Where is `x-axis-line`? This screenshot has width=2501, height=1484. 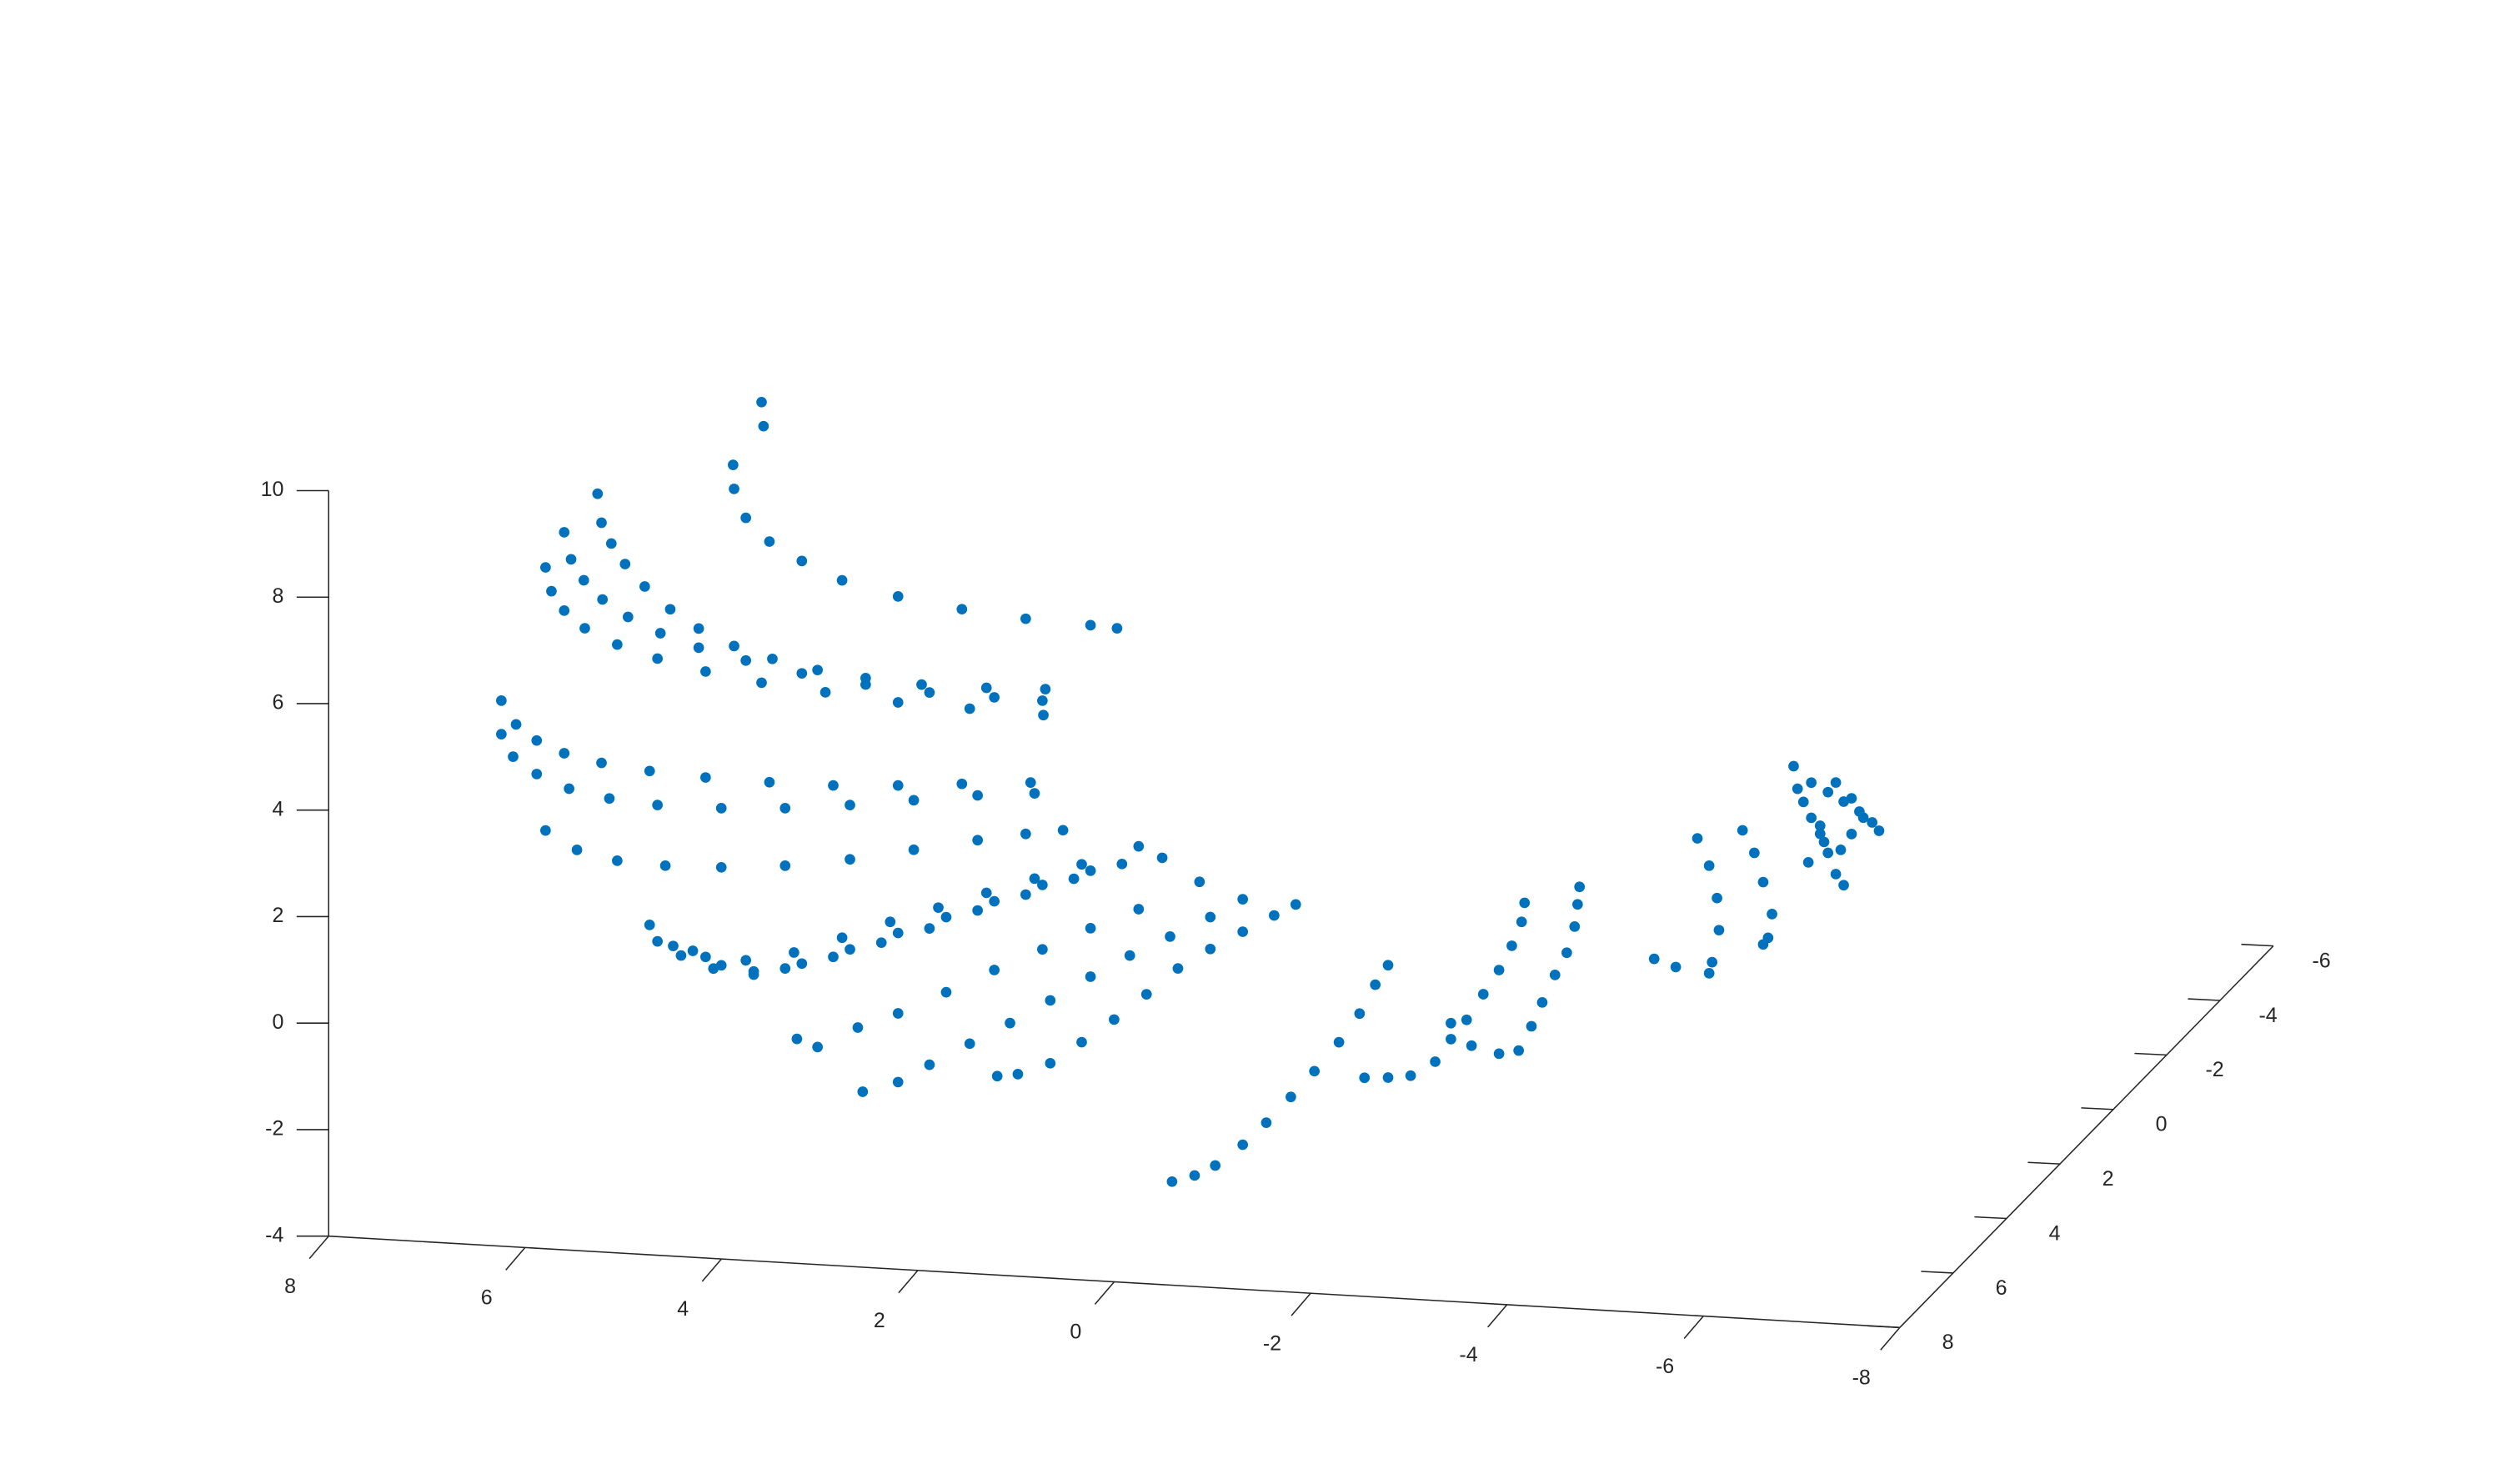 x-axis-line is located at coordinates (1114, 1282).